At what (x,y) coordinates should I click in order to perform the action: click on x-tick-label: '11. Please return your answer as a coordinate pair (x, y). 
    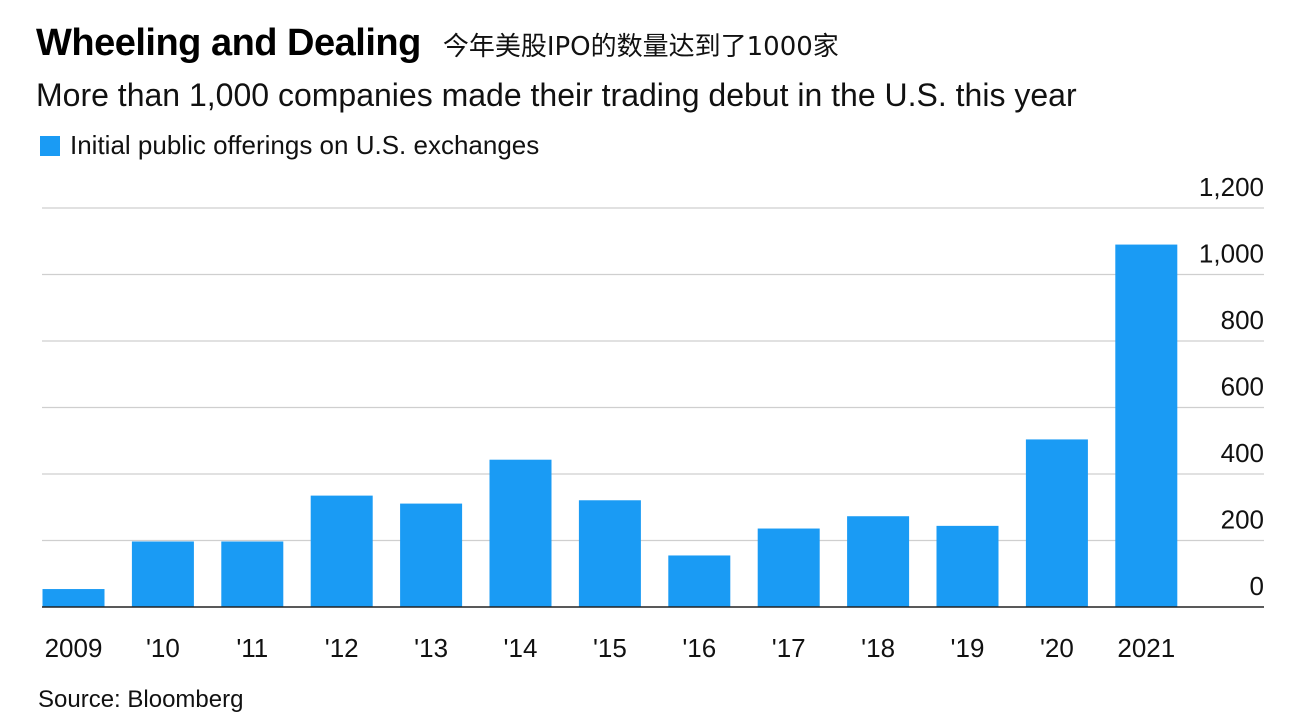
    Looking at the image, I should click on (252, 648).